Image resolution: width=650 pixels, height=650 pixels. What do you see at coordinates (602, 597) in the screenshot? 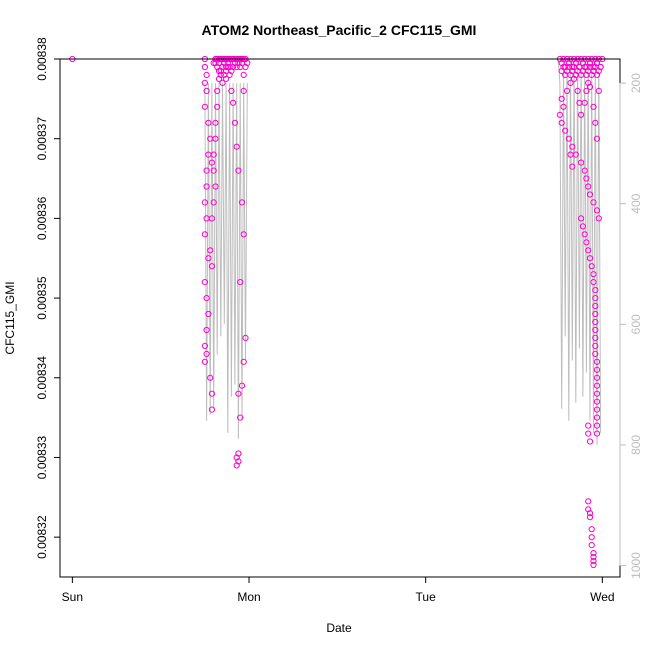
I see `x-tick-label: Wed` at bounding box center [602, 597].